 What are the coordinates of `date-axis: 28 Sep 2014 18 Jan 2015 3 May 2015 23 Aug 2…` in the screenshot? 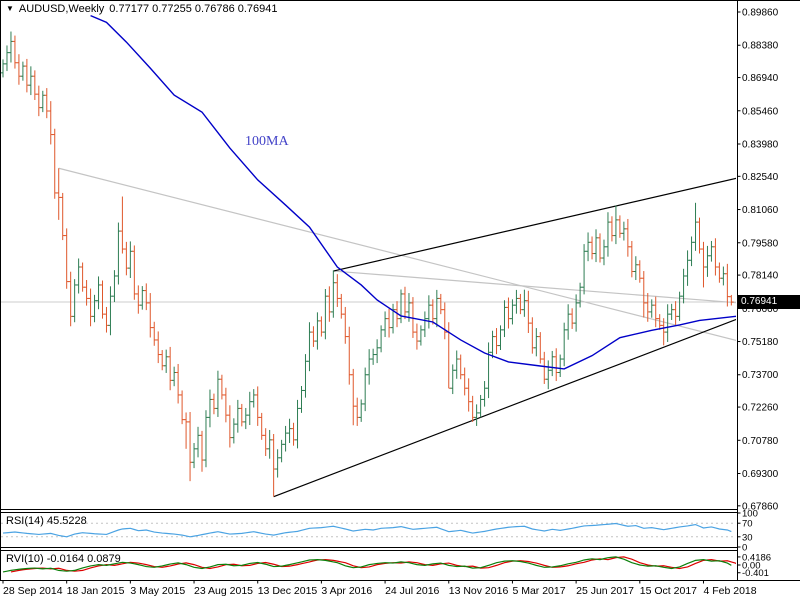 It's located at (379, 588).